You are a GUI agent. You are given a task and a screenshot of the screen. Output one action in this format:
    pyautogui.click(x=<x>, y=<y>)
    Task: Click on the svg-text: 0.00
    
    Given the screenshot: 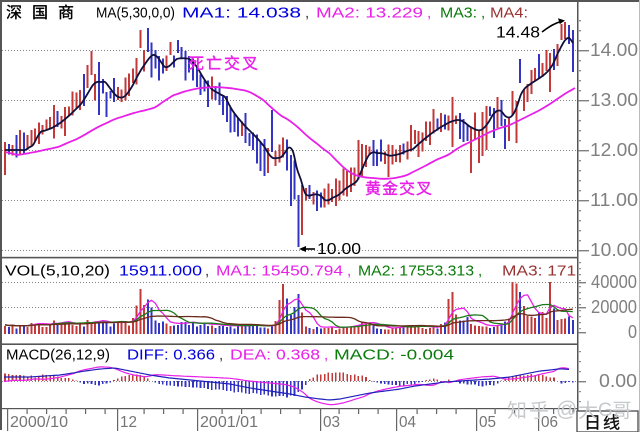 What is the action you would take?
    pyautogui.click(x=618, y=381)
    